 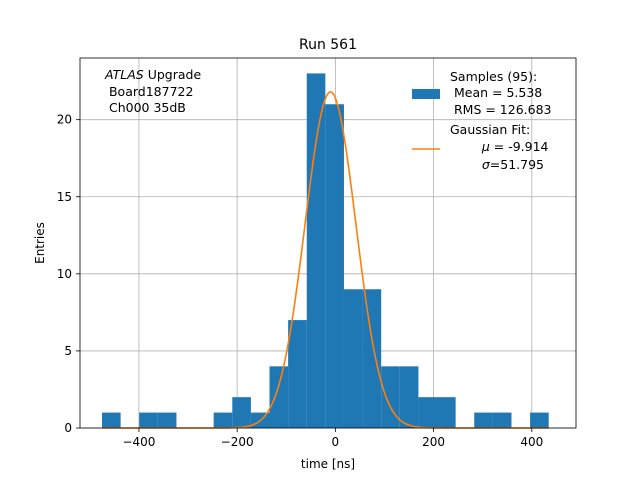 I want to click on y-tick-label: 5, so click(x=68, y=351).